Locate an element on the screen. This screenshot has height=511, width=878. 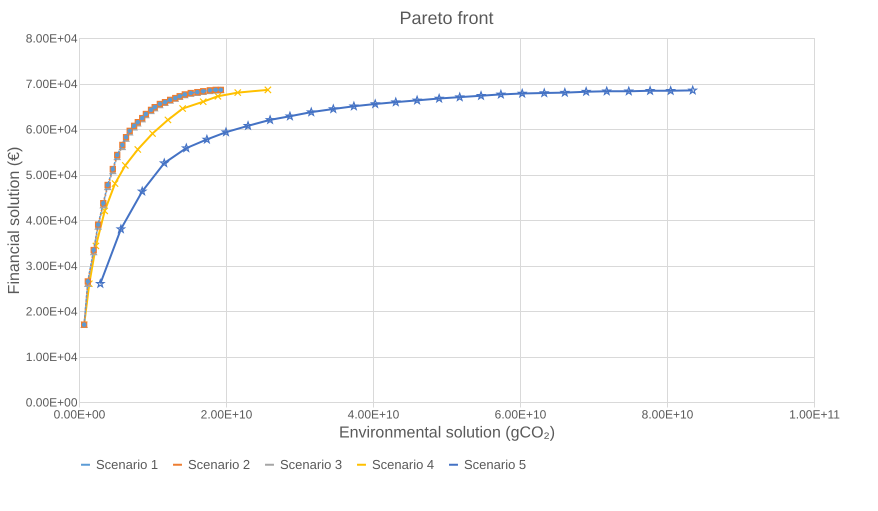
y-tick-label: 2.00E+04 is located at coordinates (52, 311).